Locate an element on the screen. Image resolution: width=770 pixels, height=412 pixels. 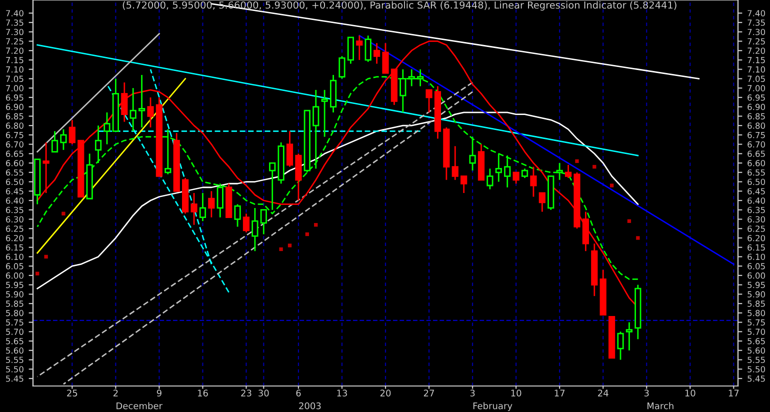
y-tick-label: 7.25 is located at coordinates (15, 41).